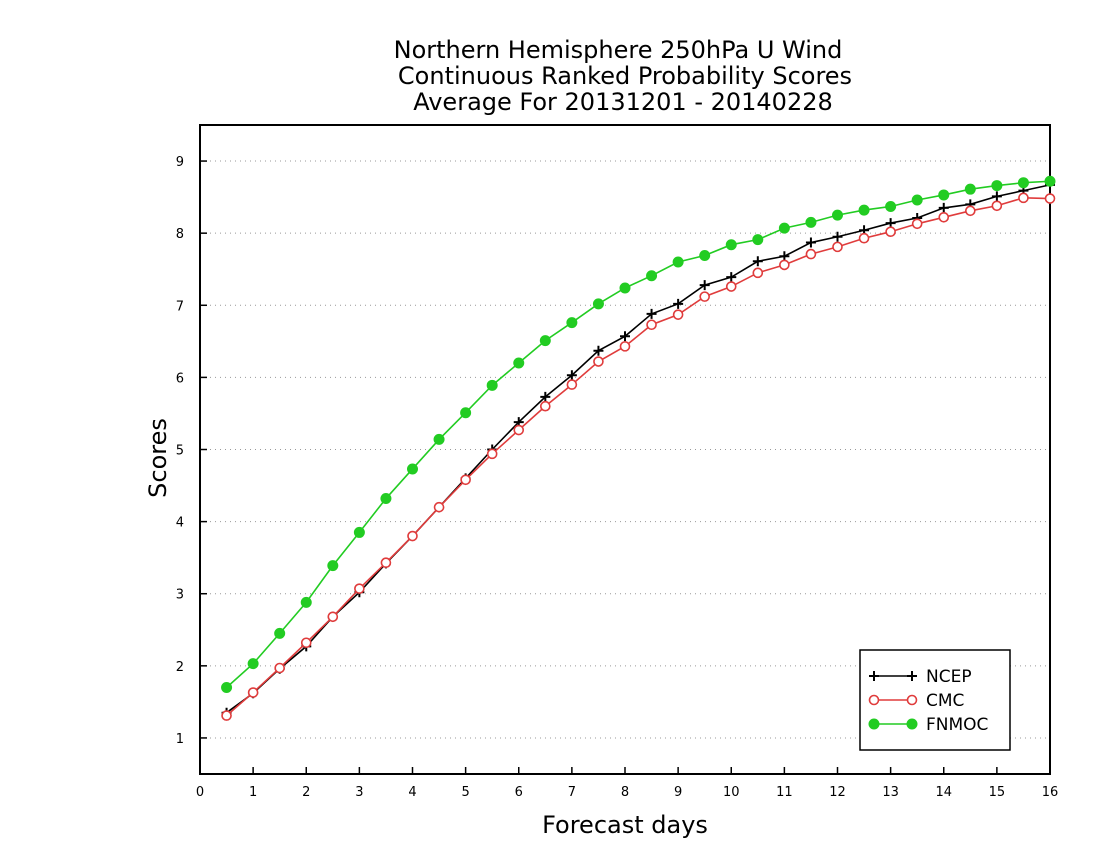  Describe the element at coordinates (180, 234) in the screenshot. I see `y-tick-label-8: 8` at that location.